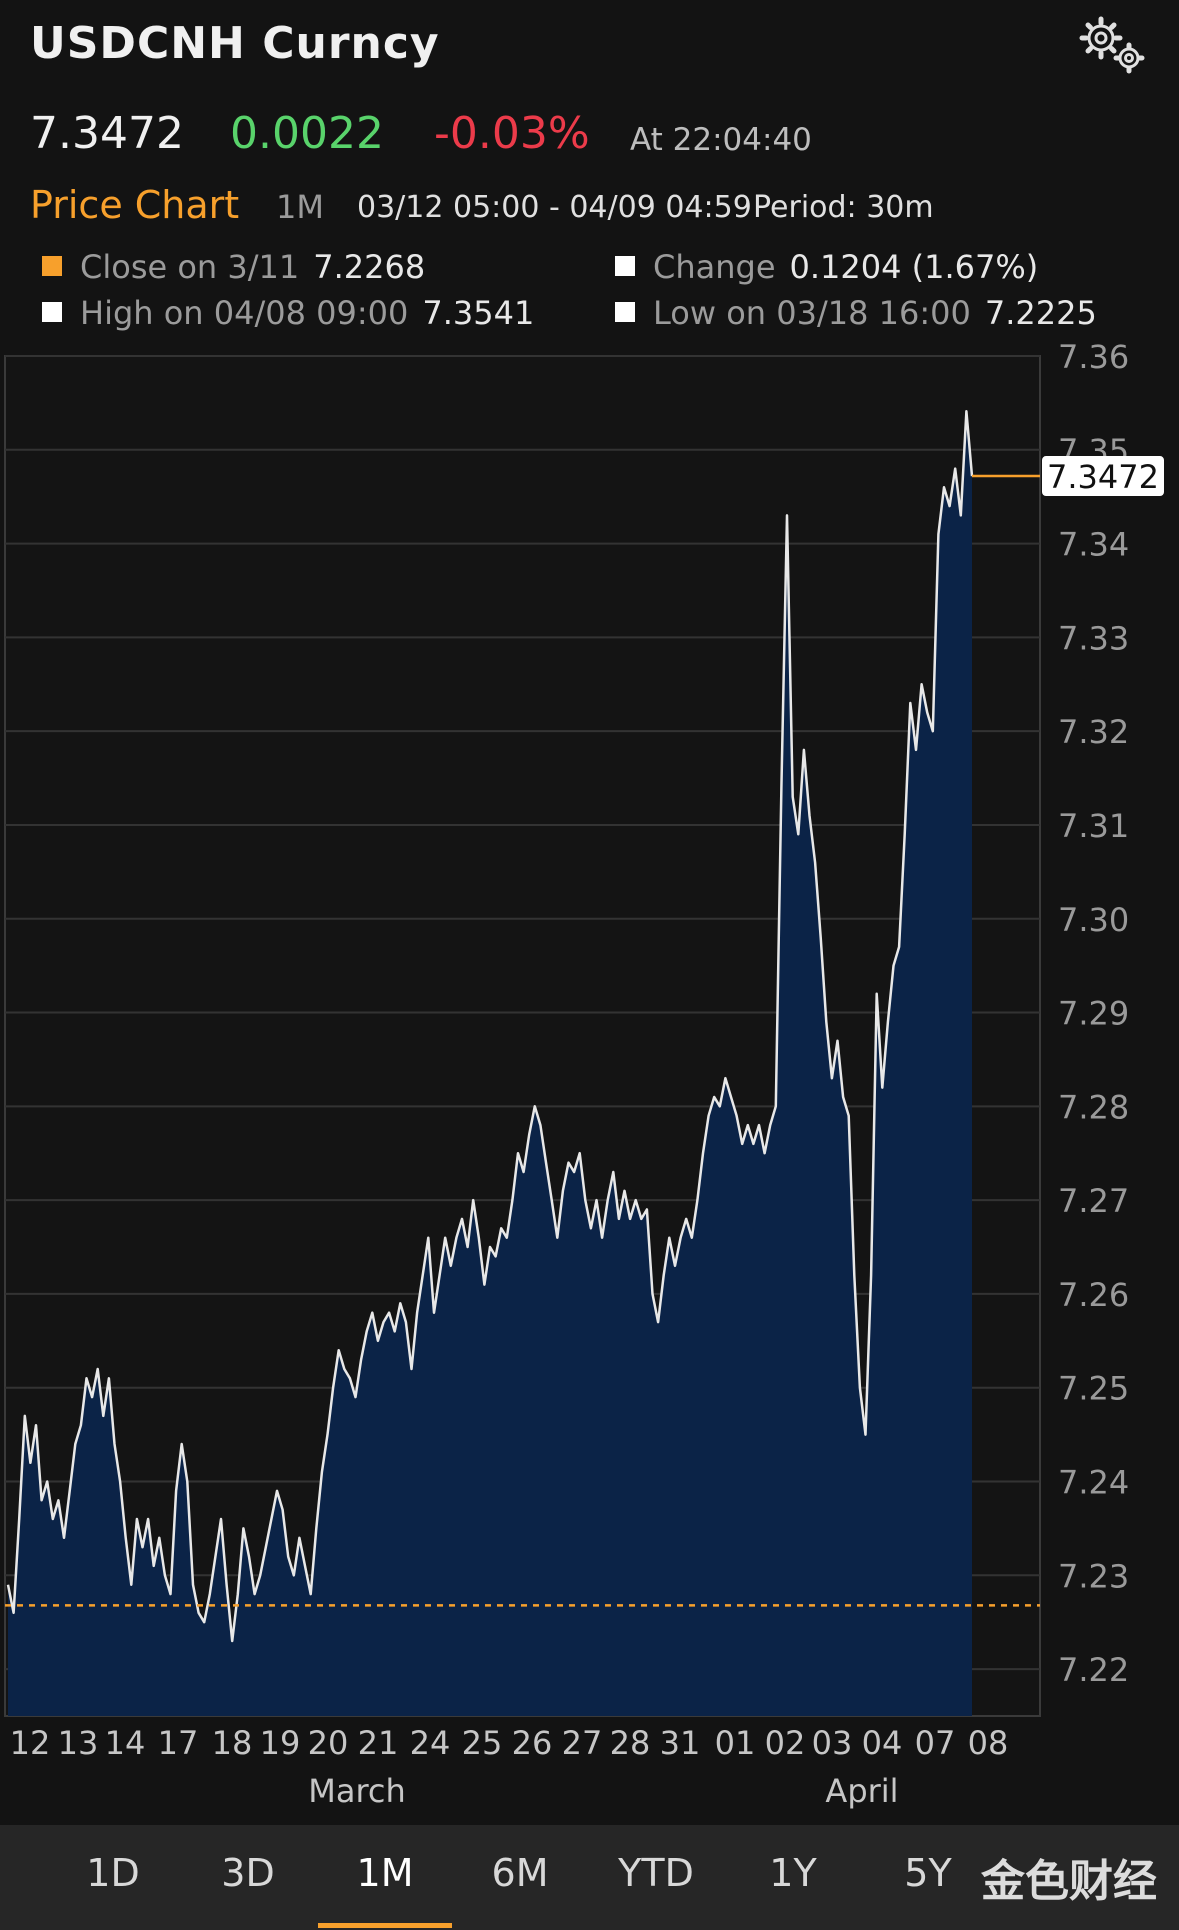  I want to click on y-tick-label: 7.33, so click(1093, 638).